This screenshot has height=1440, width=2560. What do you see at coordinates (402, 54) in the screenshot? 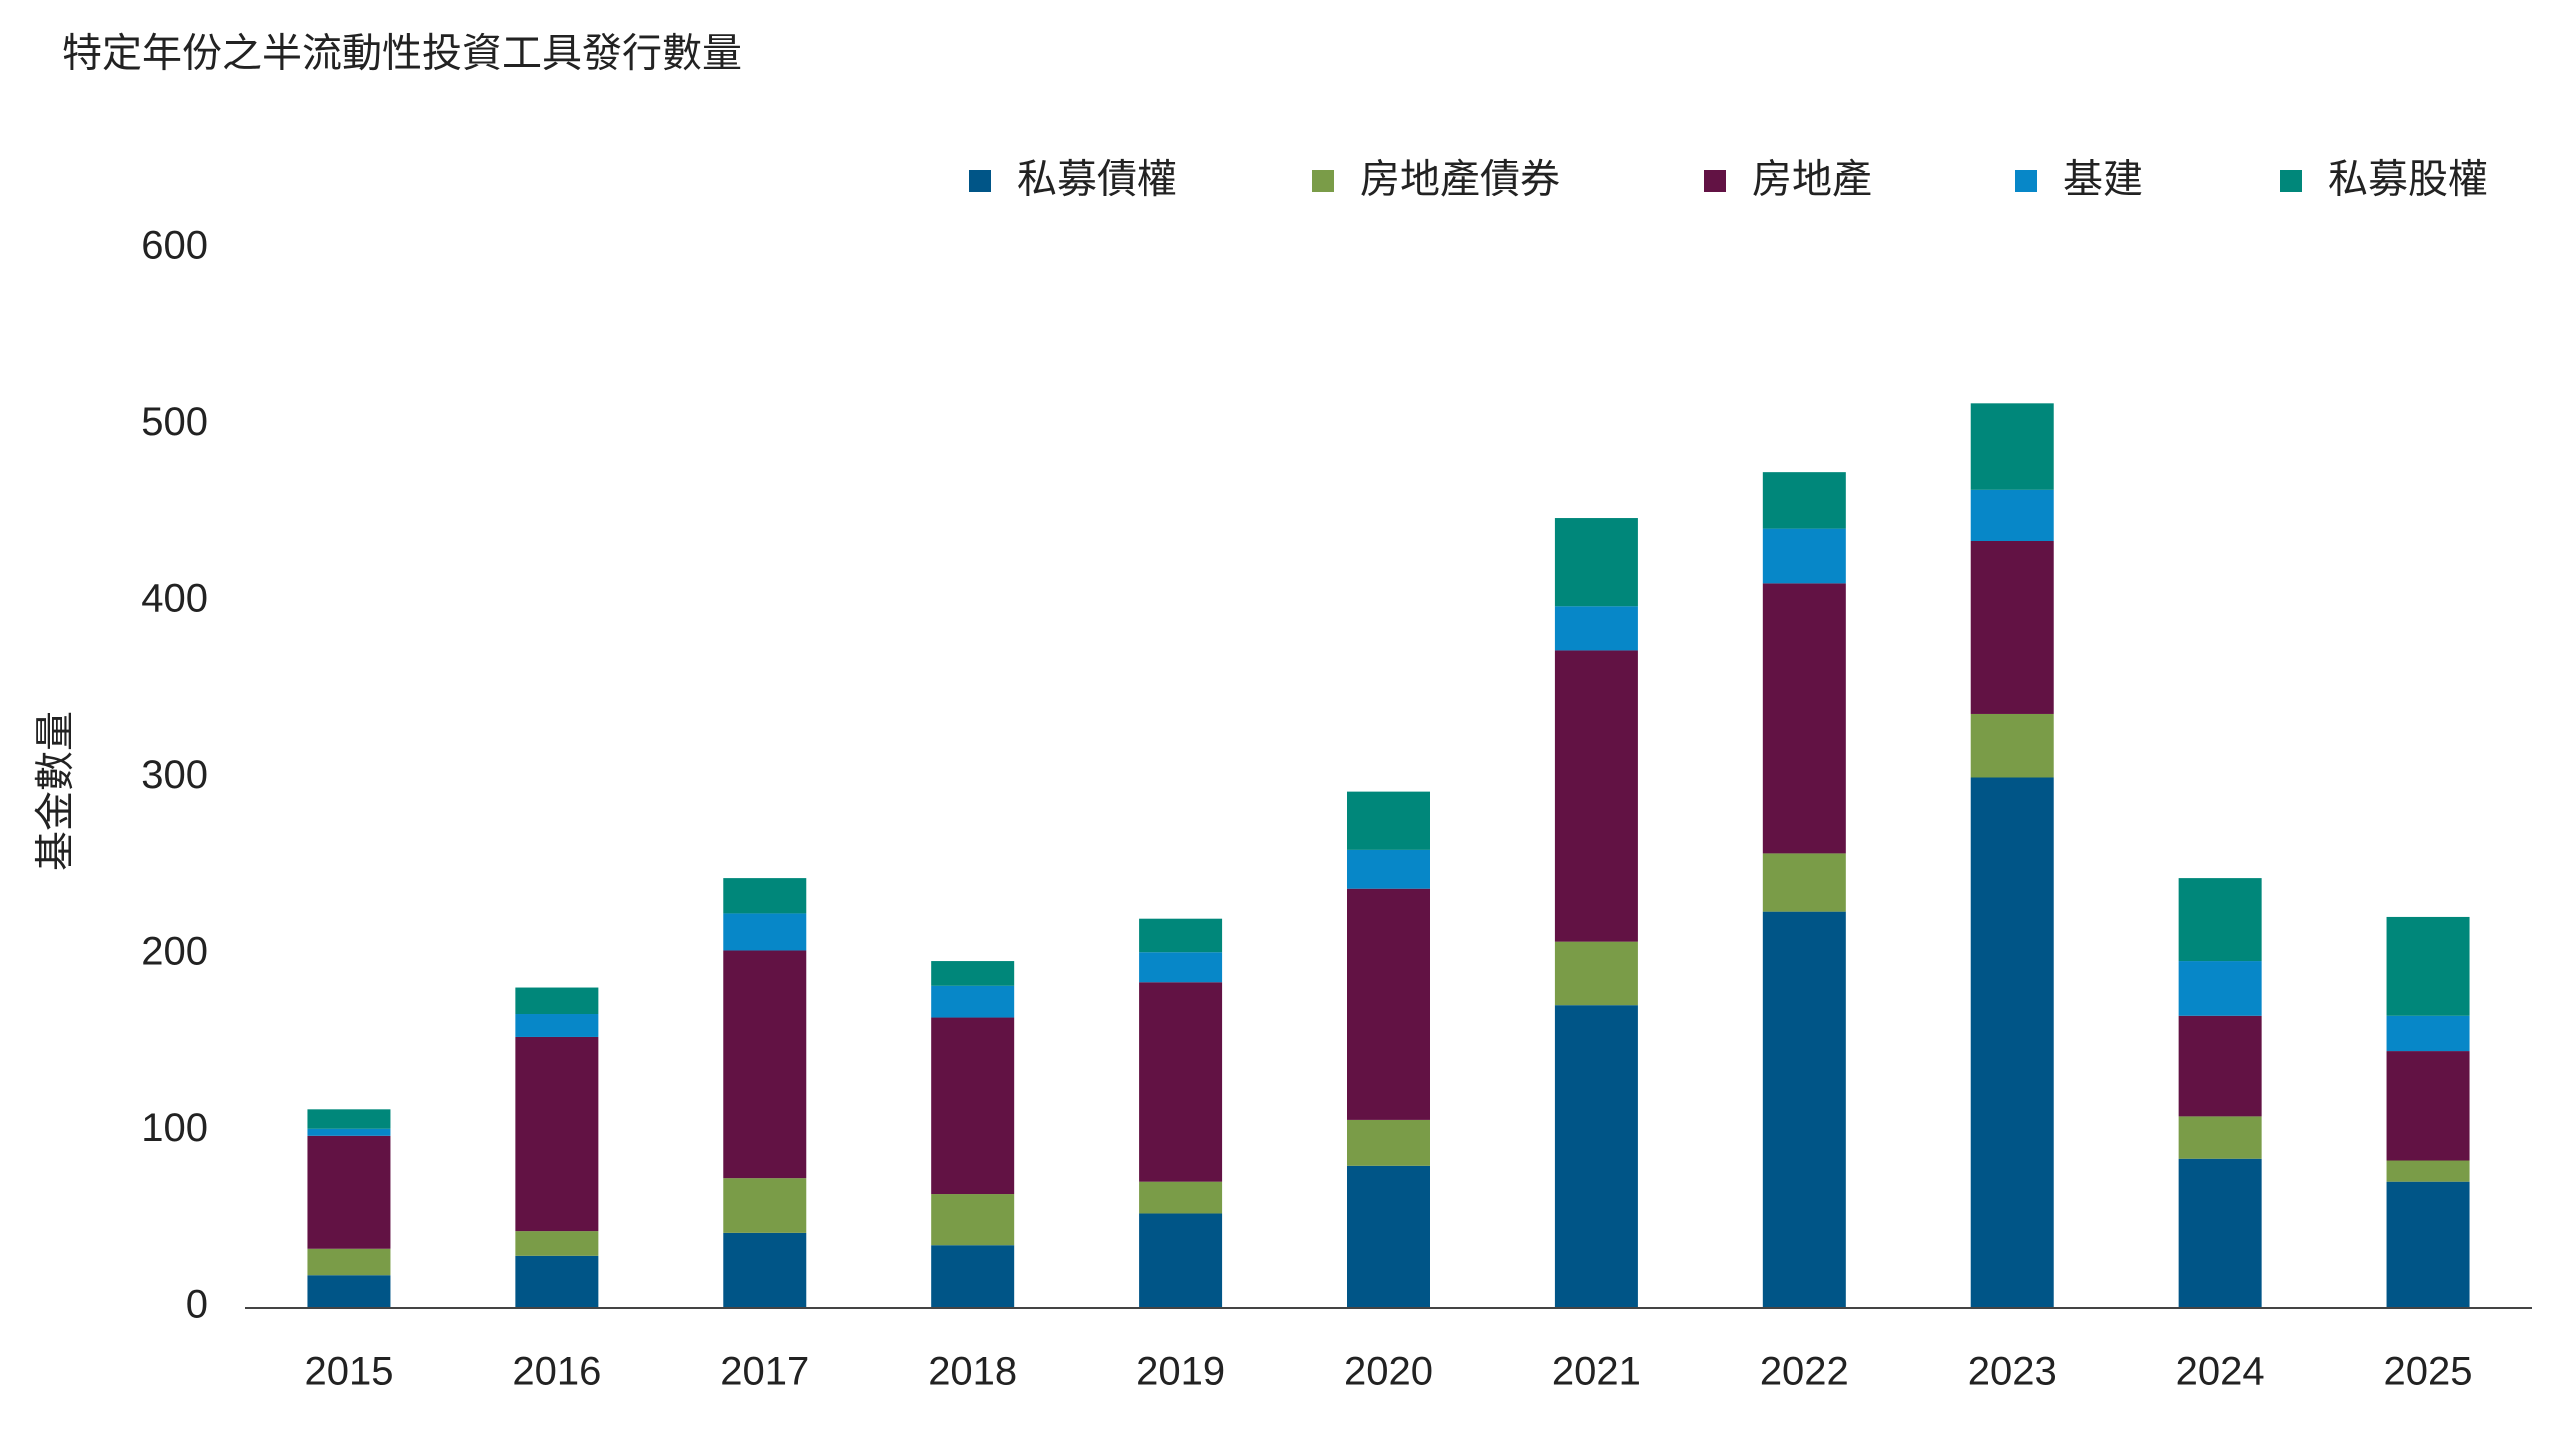
I see `chart-title: 特定年份之半流動性投資工具發行數量` at bounding box center [402, 54].